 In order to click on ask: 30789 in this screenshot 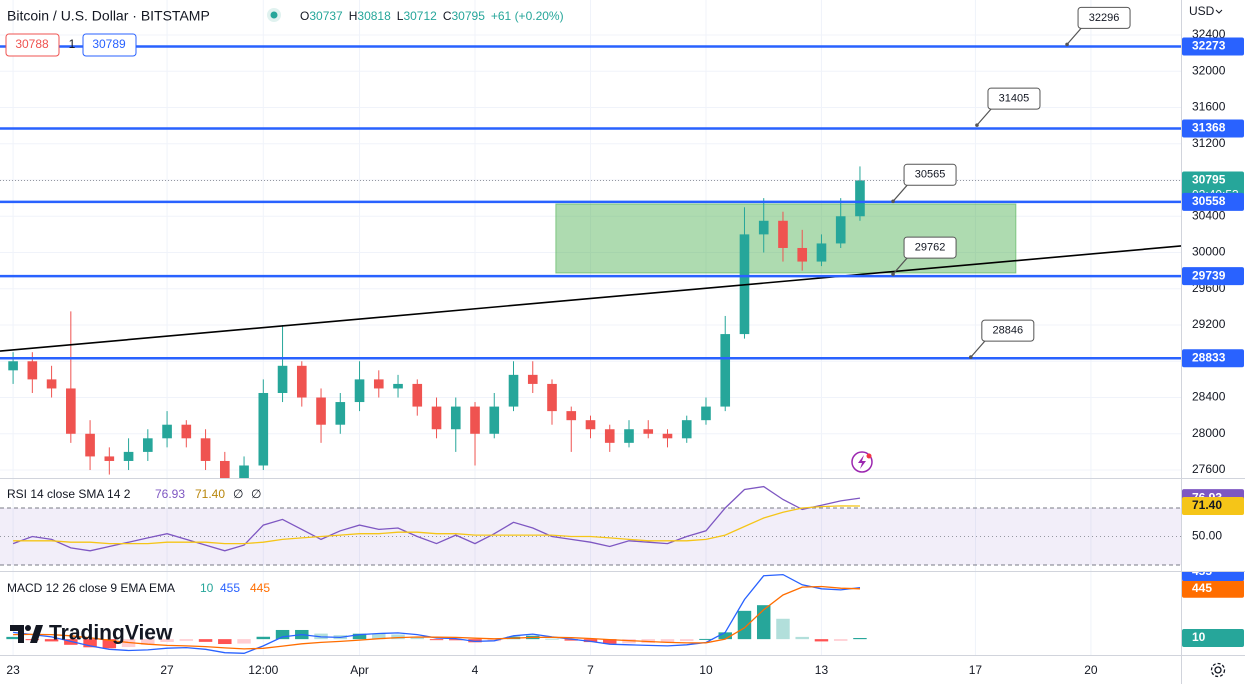, I will do `click(109, 44)`.